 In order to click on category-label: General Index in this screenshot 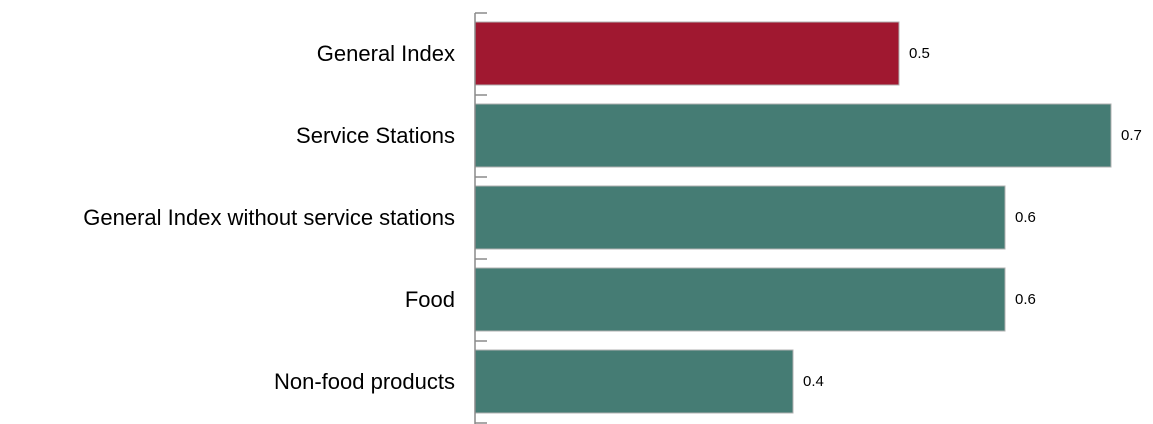, I will do `click(386, 53)`.